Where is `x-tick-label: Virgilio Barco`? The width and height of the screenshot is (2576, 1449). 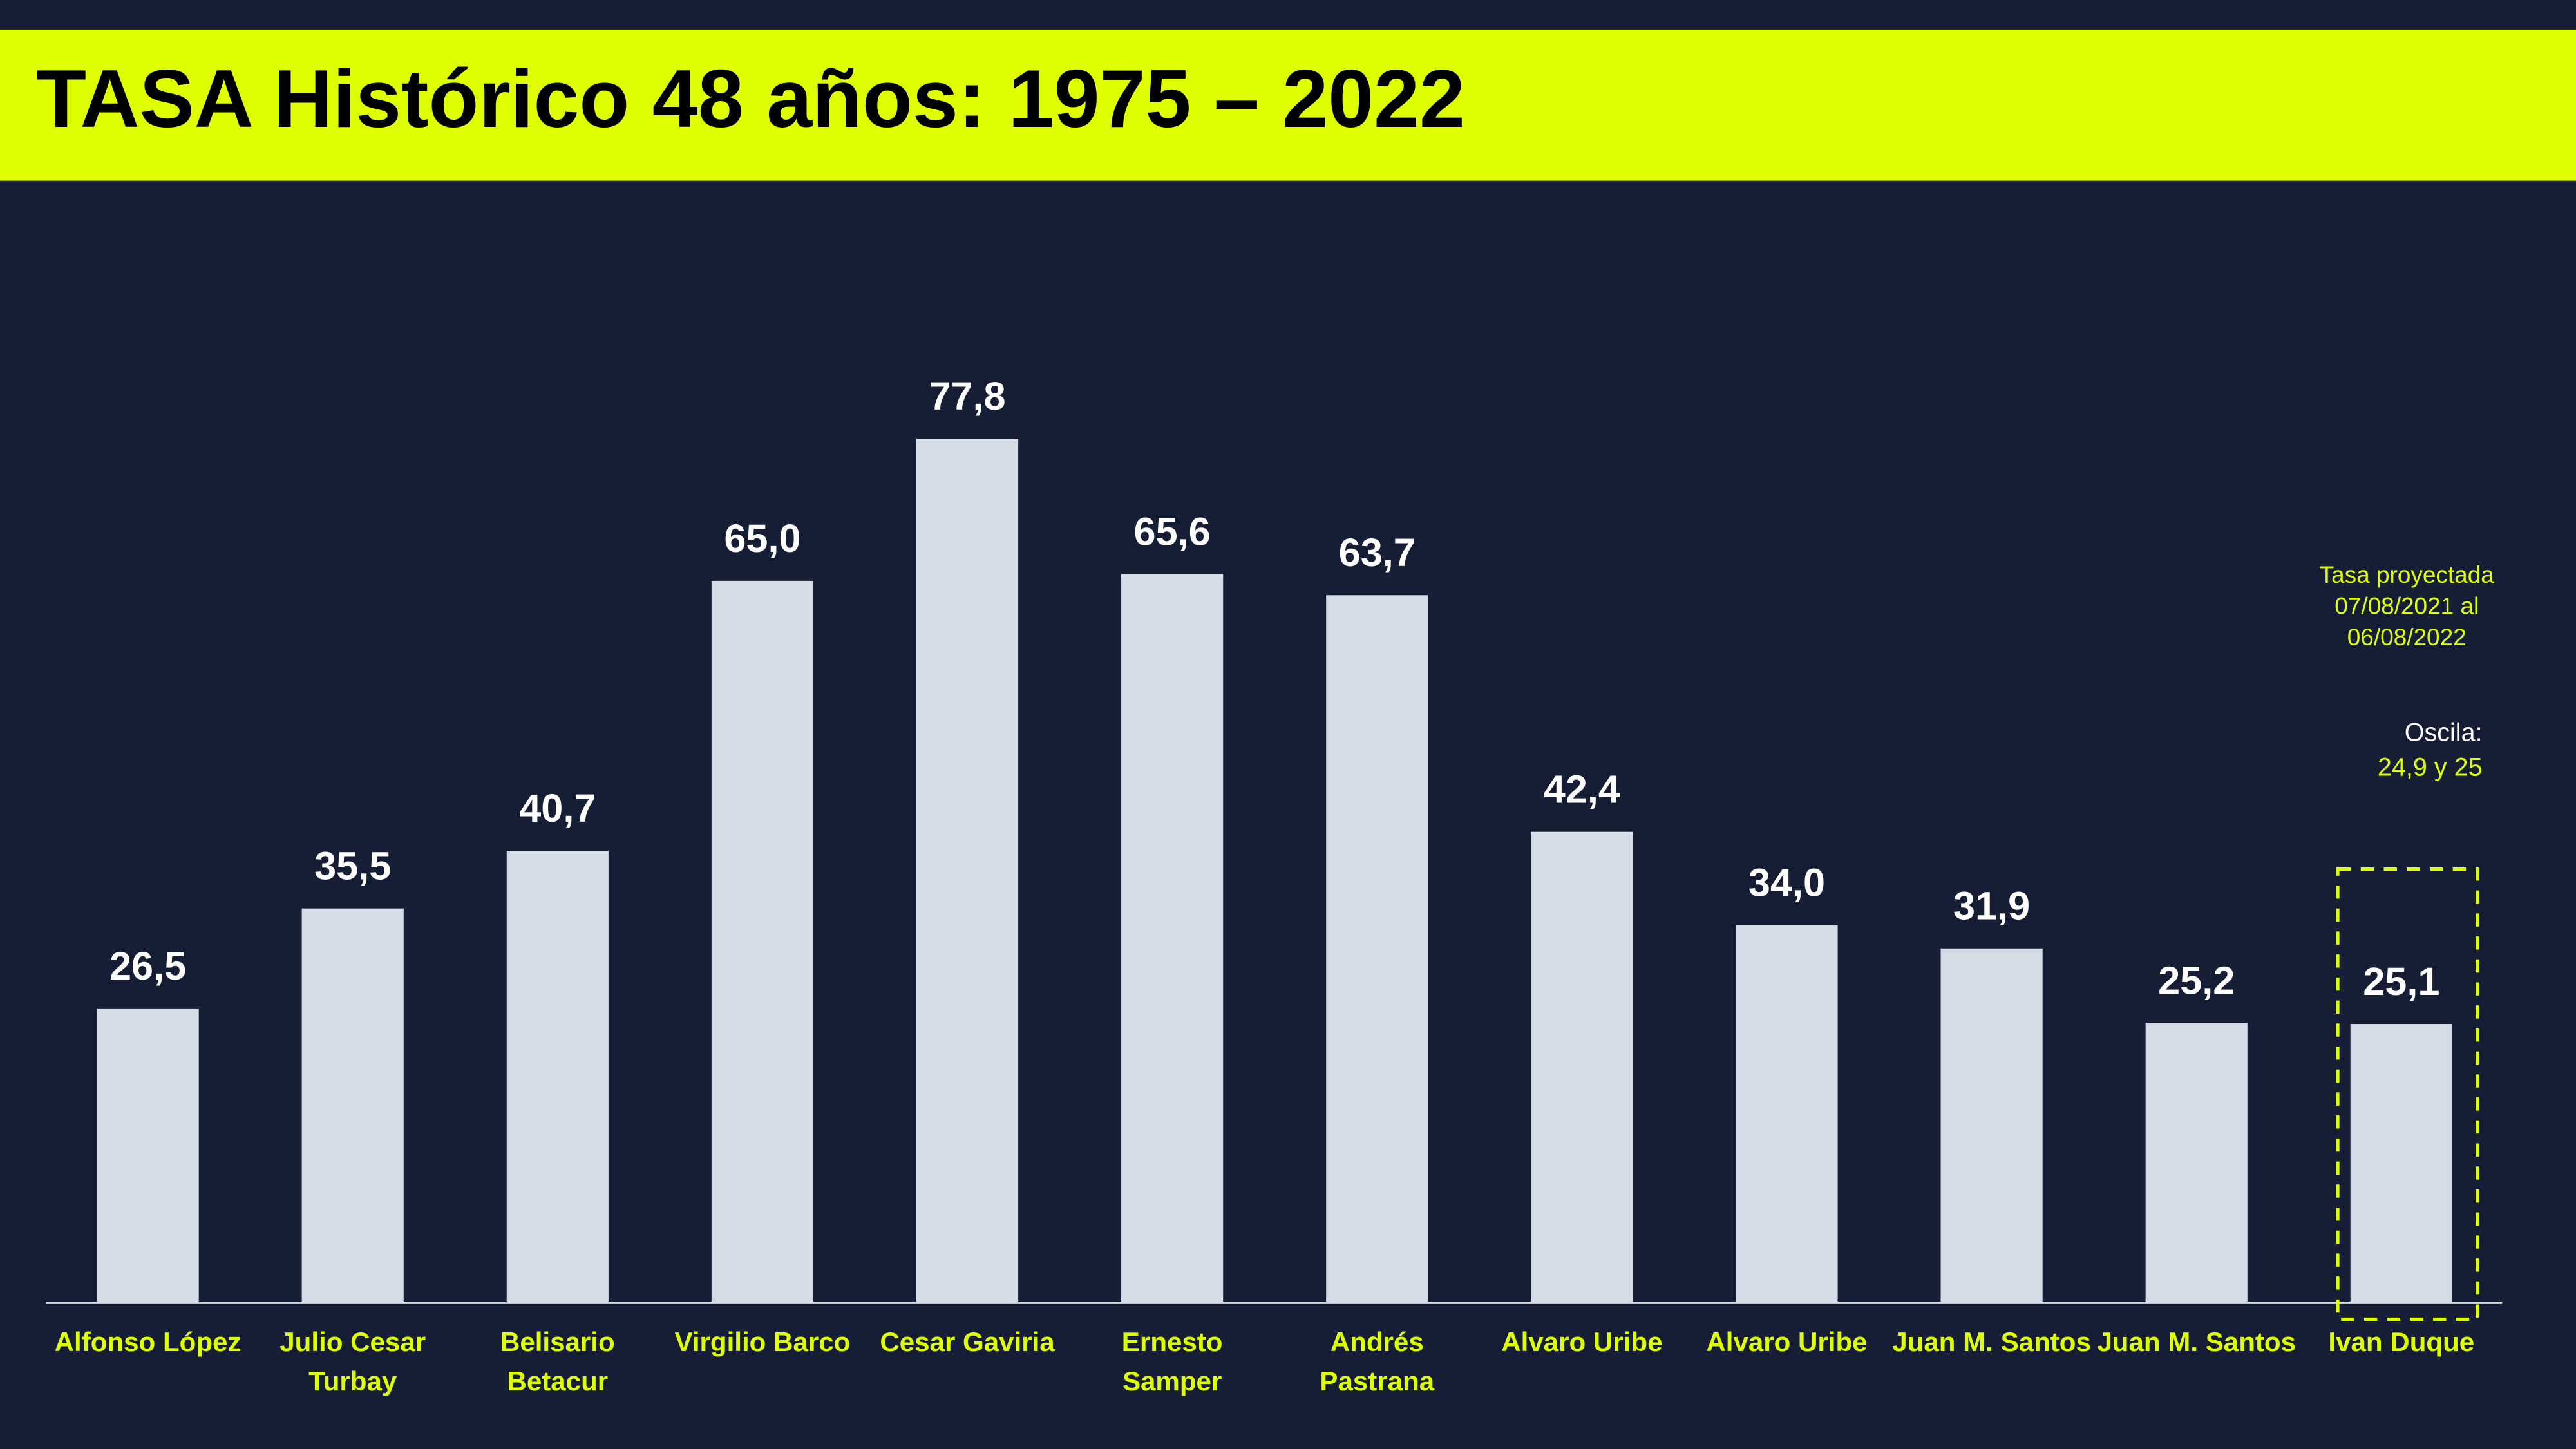 x-tick-label: Virgilio Barco is located at coordinates (763, 1342).